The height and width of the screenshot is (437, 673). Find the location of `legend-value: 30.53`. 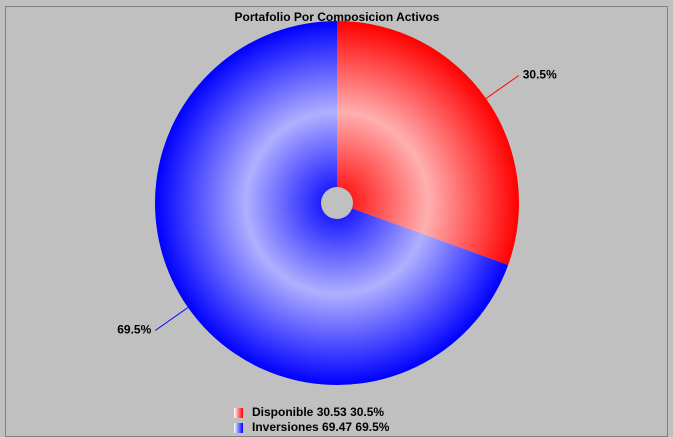

legend-value: 30.53 is located at coordinates (332, 412).